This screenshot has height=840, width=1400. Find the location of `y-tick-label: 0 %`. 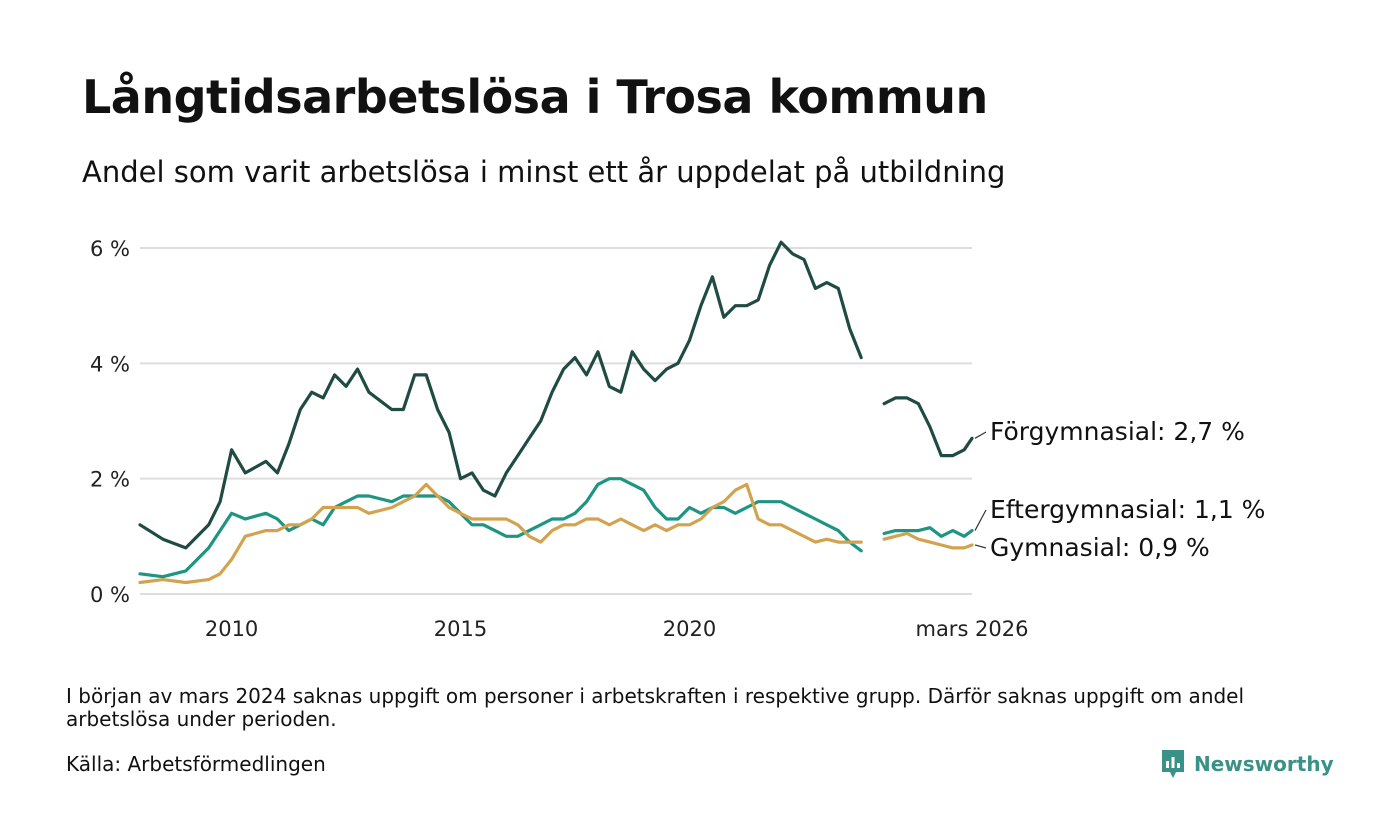

y-tick-label: 0 % is located at coordinates (110, 595).